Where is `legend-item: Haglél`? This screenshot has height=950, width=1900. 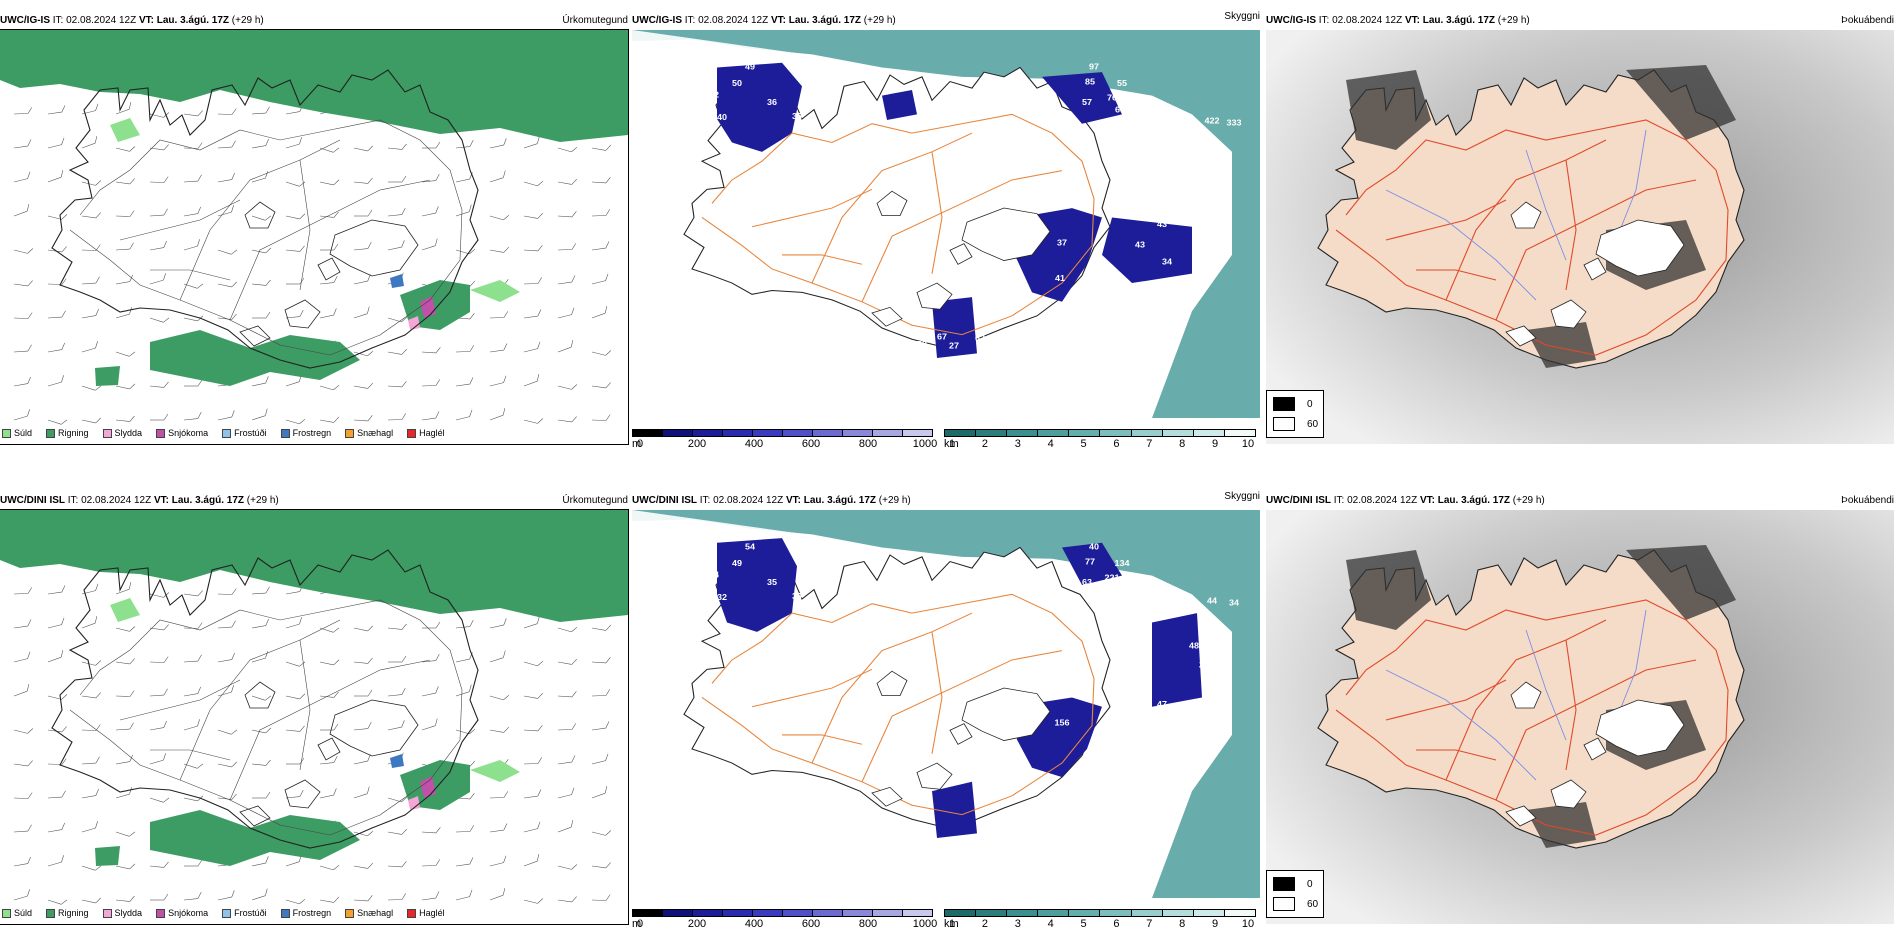
legend-item: Haglél is located at coordinates (426, 433).